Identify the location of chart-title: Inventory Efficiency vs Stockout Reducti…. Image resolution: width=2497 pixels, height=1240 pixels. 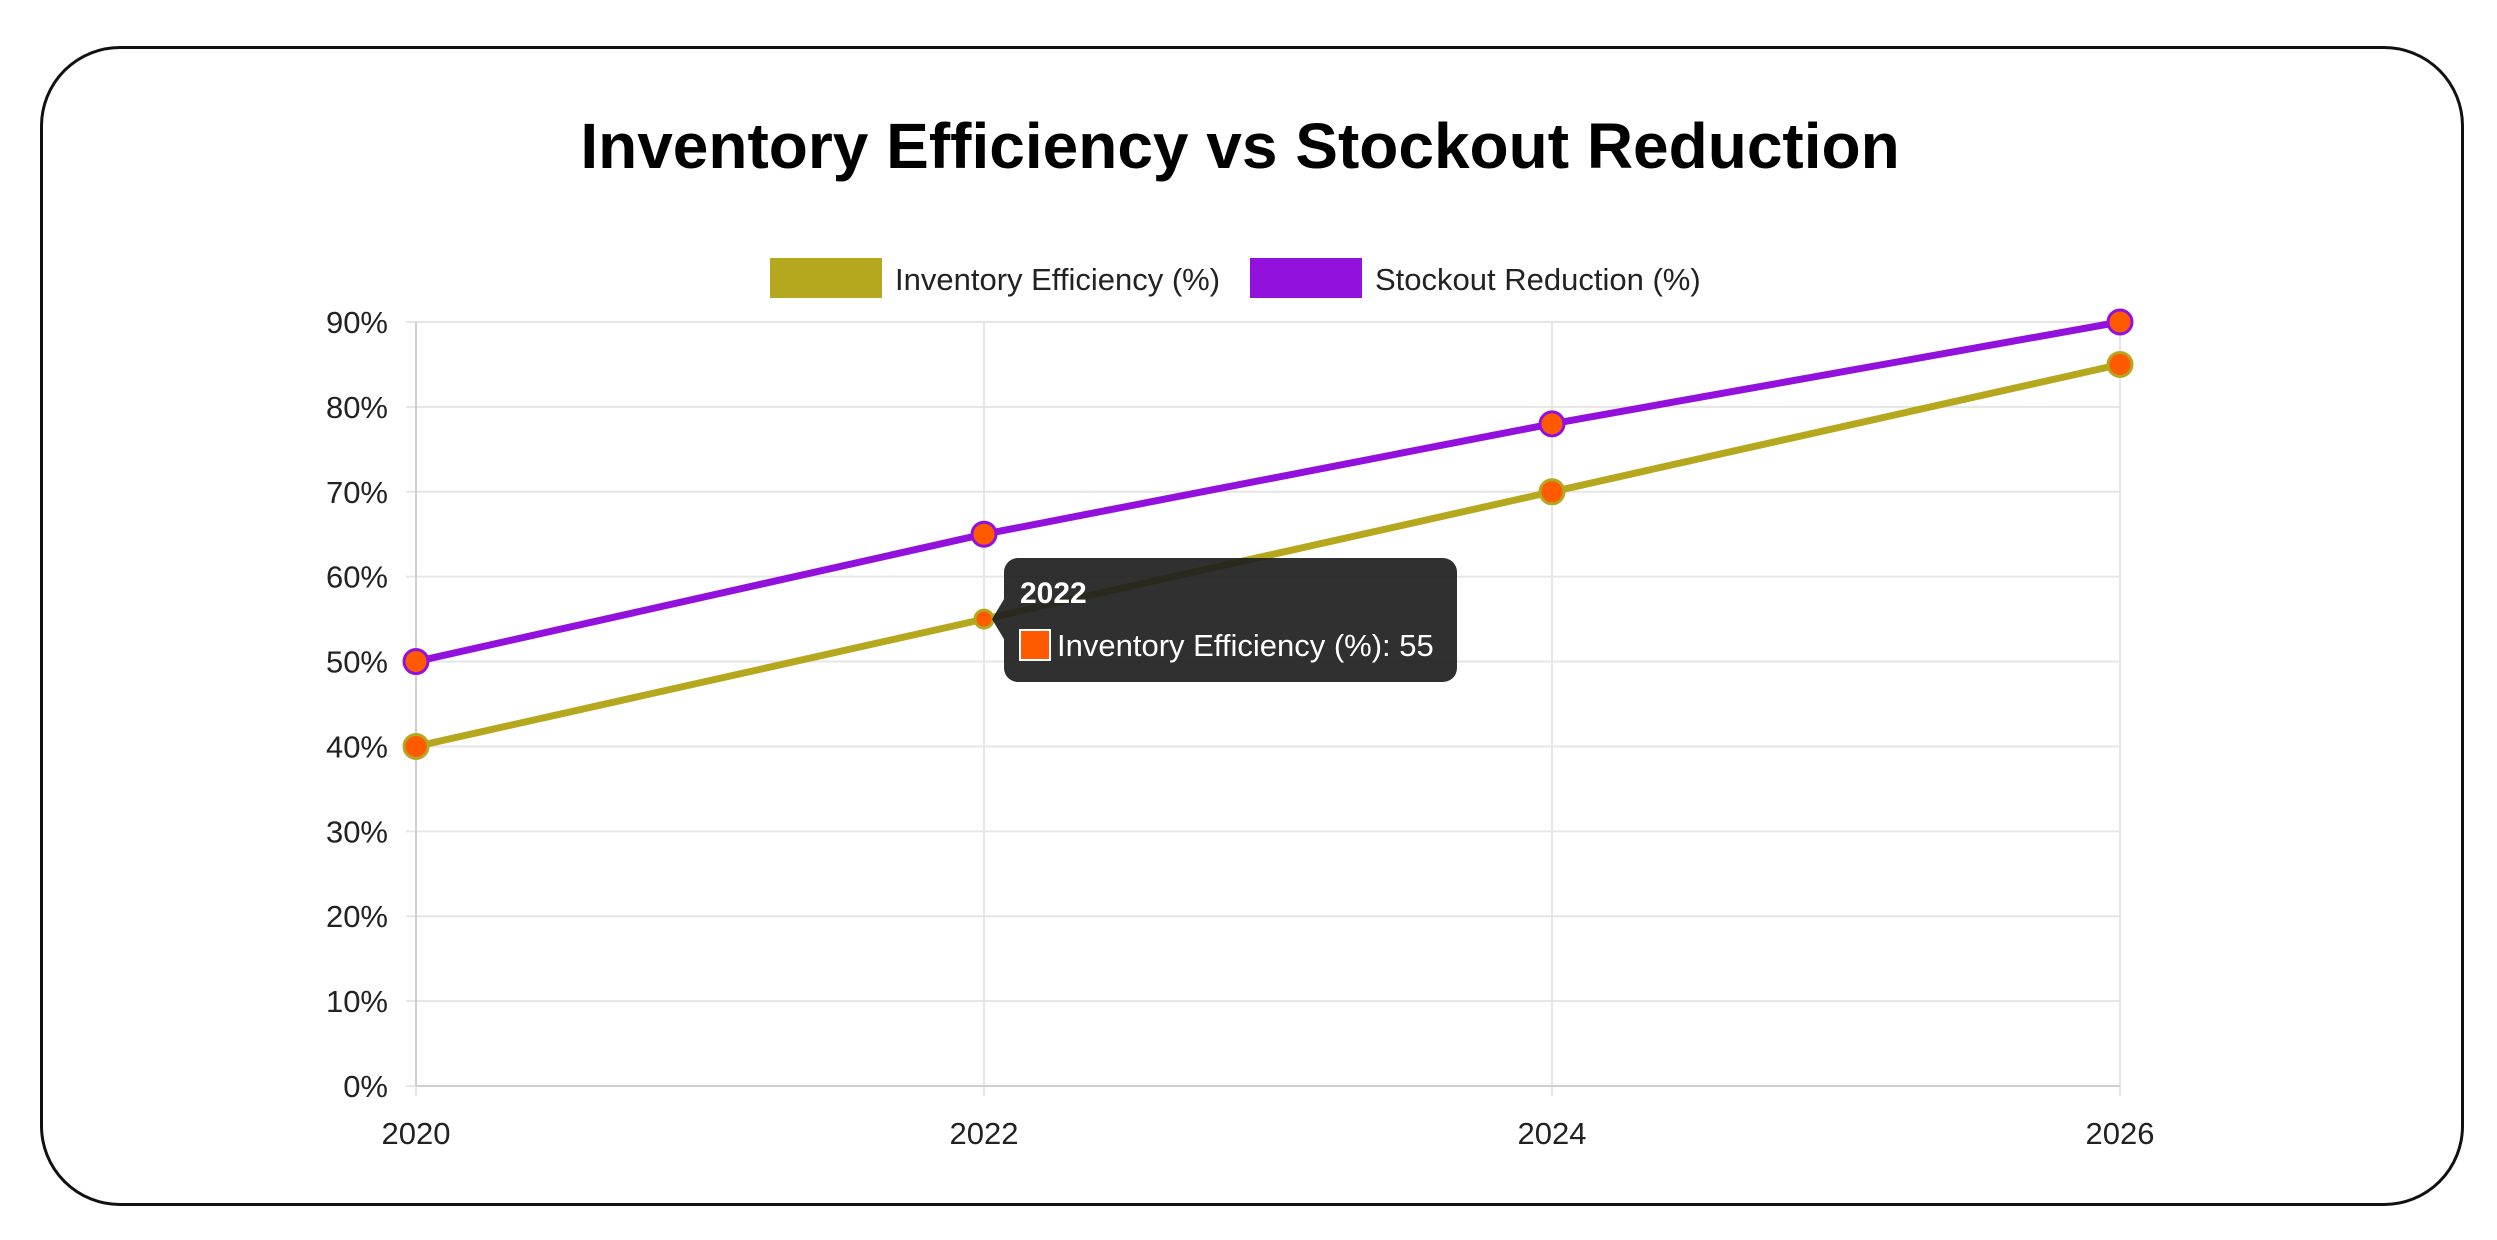
(1239, 146).